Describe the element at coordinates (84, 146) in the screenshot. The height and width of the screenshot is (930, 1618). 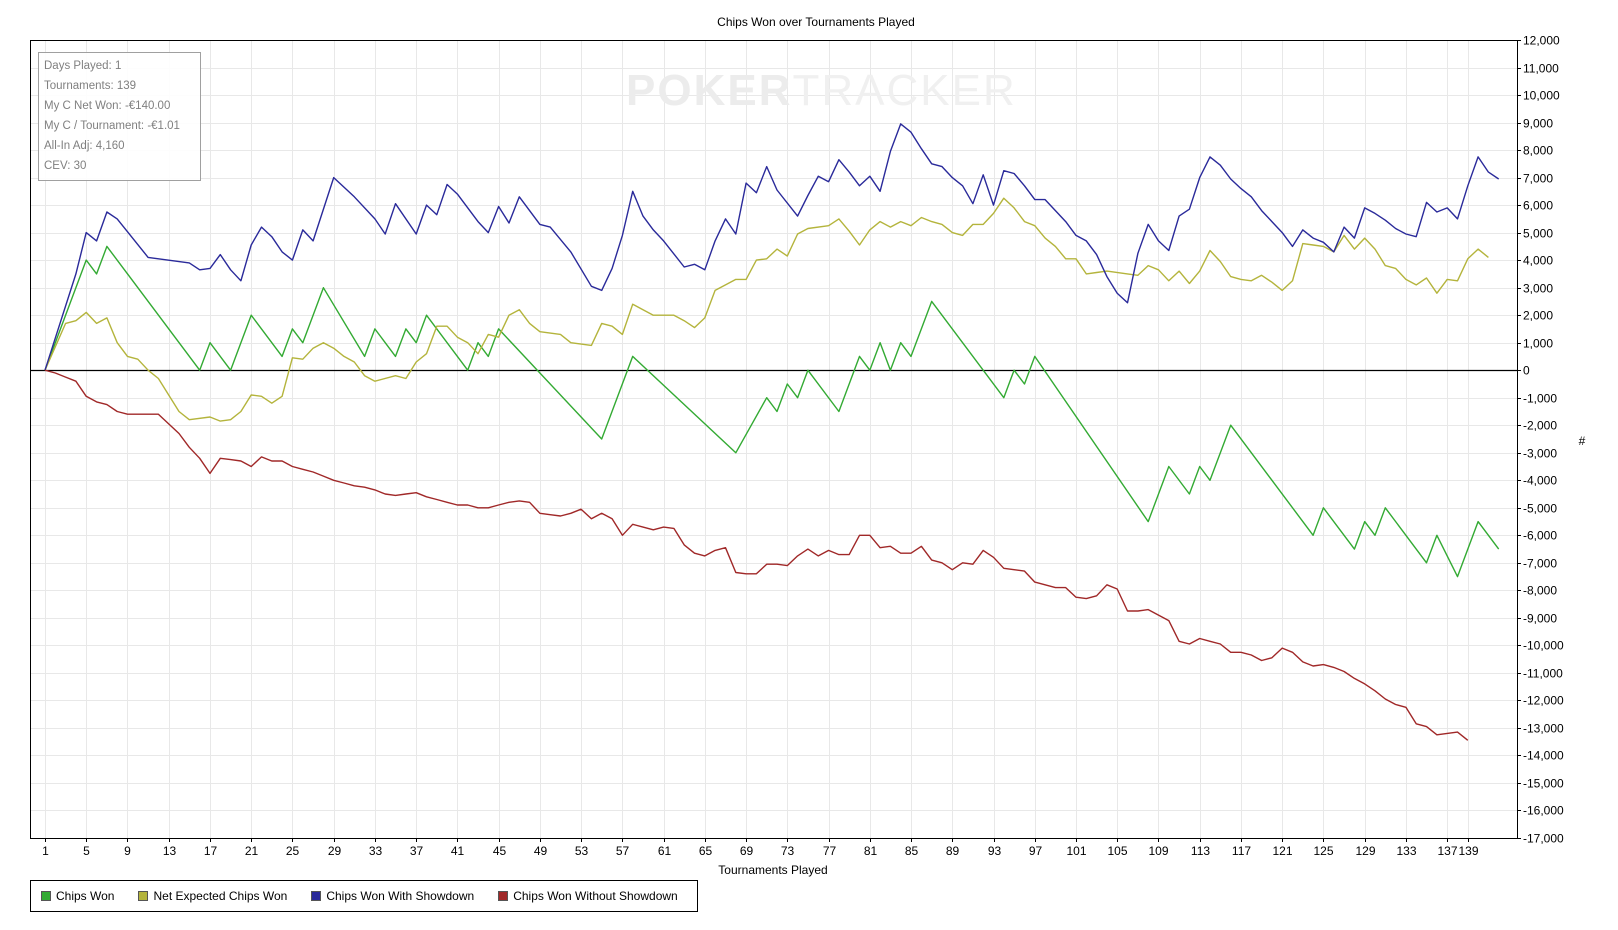
I see `stat-allin-adj: All-In Adj: 4,160` at that location.